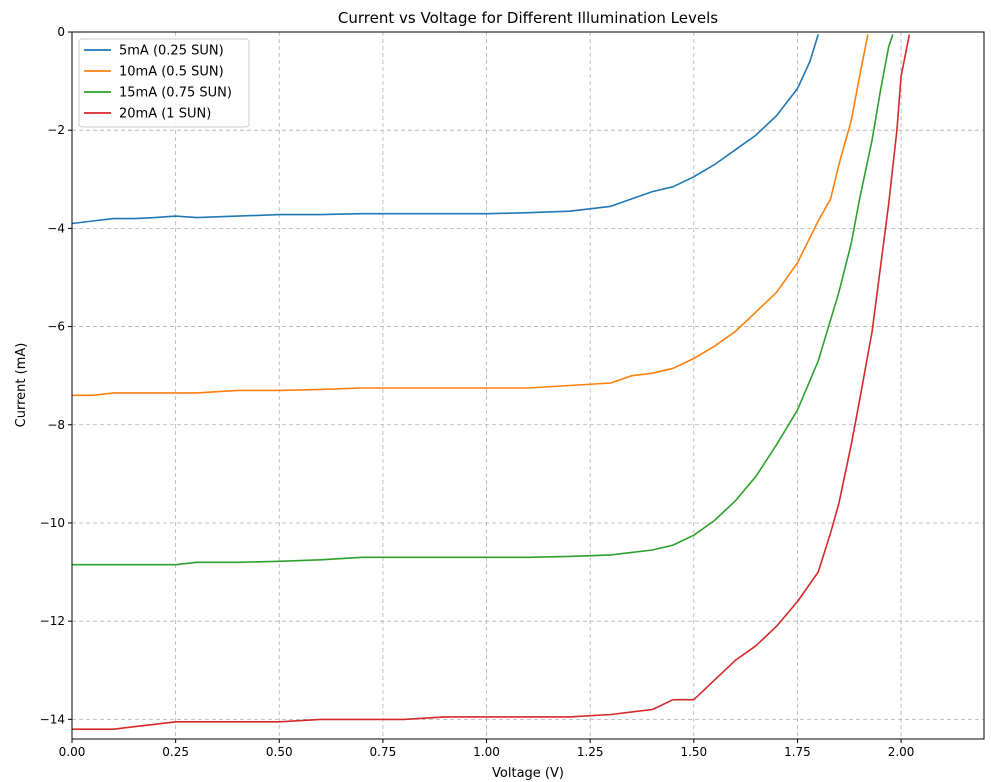 The image size is (991, 782). Describe the element at coordinates (279, 752) in the screenshot. I see `x-tick-label: 0.50` at that location.